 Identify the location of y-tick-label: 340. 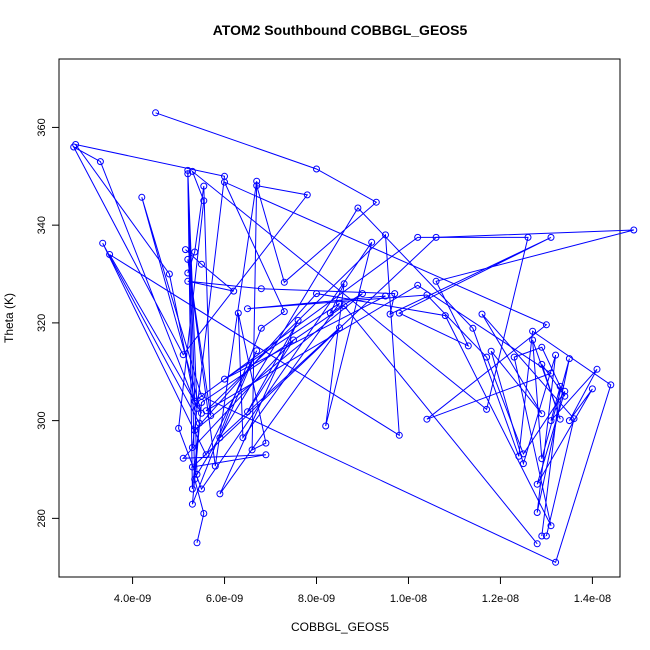
(42, 225).